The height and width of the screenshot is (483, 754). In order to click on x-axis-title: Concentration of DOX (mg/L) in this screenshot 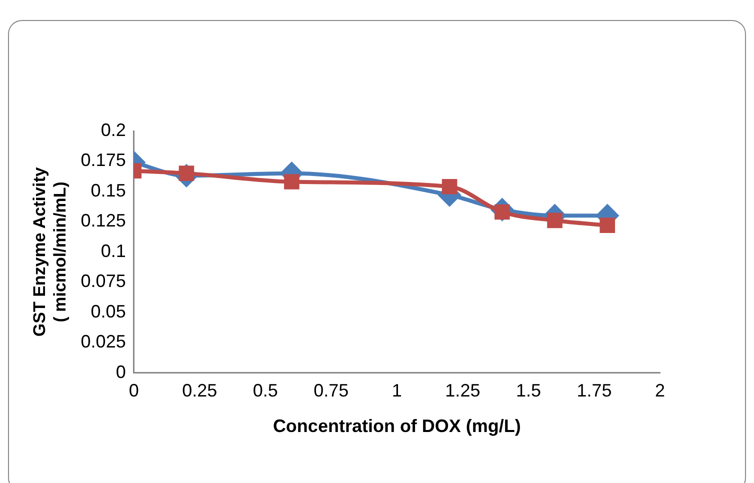, I will do `click(396, 426)`.